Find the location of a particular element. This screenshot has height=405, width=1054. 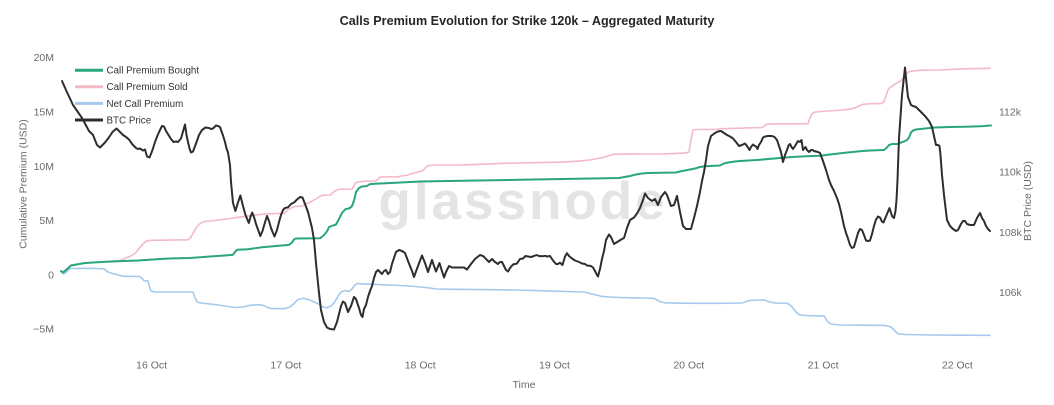

svg-text: −5M is located at coordinates (43, 330).